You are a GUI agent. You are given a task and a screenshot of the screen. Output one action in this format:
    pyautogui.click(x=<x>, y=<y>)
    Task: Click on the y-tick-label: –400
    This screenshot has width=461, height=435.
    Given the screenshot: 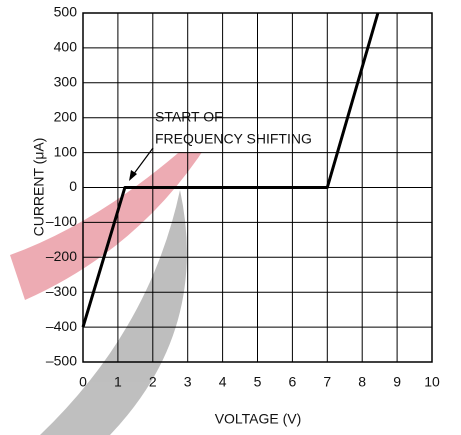 What is the action you would take?
    pyautogui.click(x=61, y=326)
    